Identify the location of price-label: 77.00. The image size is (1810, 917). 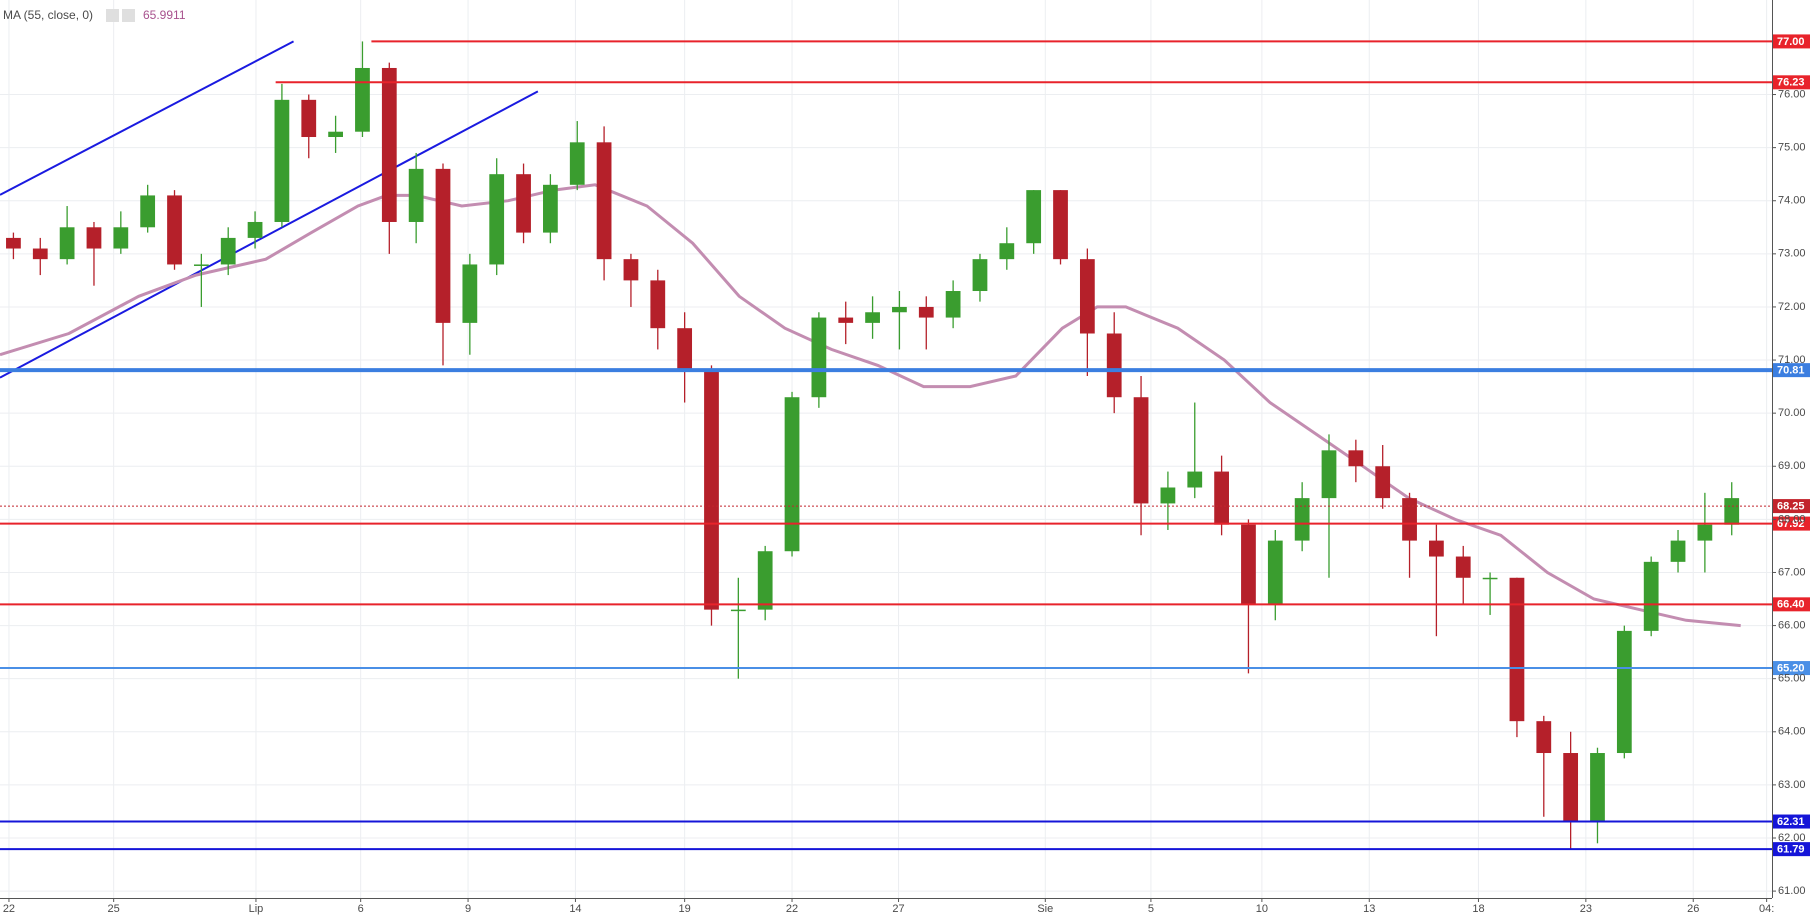
(1791, 42).